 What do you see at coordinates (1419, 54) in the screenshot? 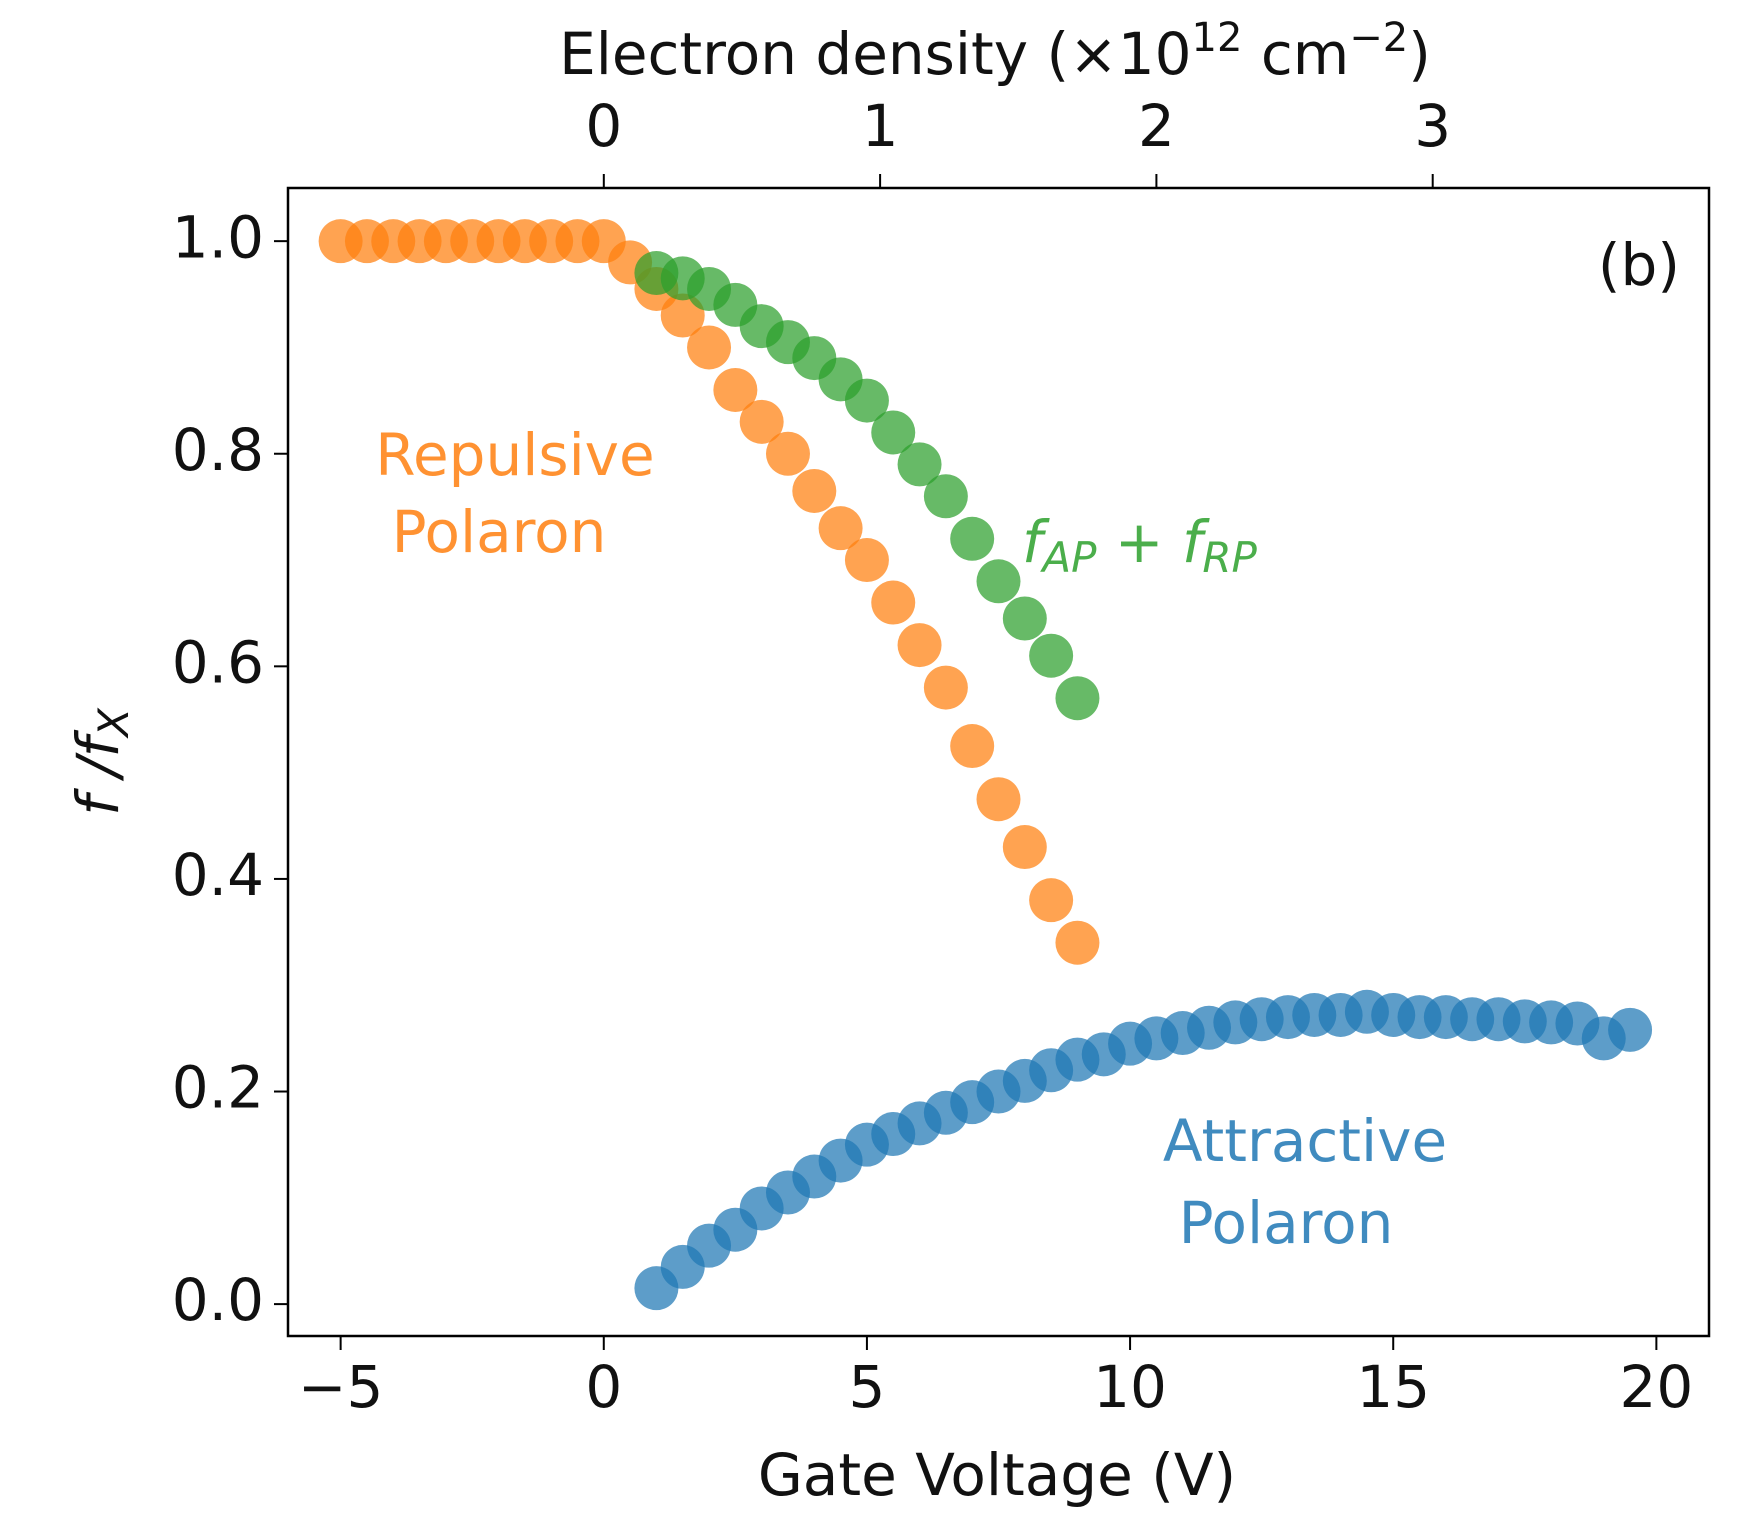
I see `top-axis-title-part: )` at bounding box center [1419, 54].